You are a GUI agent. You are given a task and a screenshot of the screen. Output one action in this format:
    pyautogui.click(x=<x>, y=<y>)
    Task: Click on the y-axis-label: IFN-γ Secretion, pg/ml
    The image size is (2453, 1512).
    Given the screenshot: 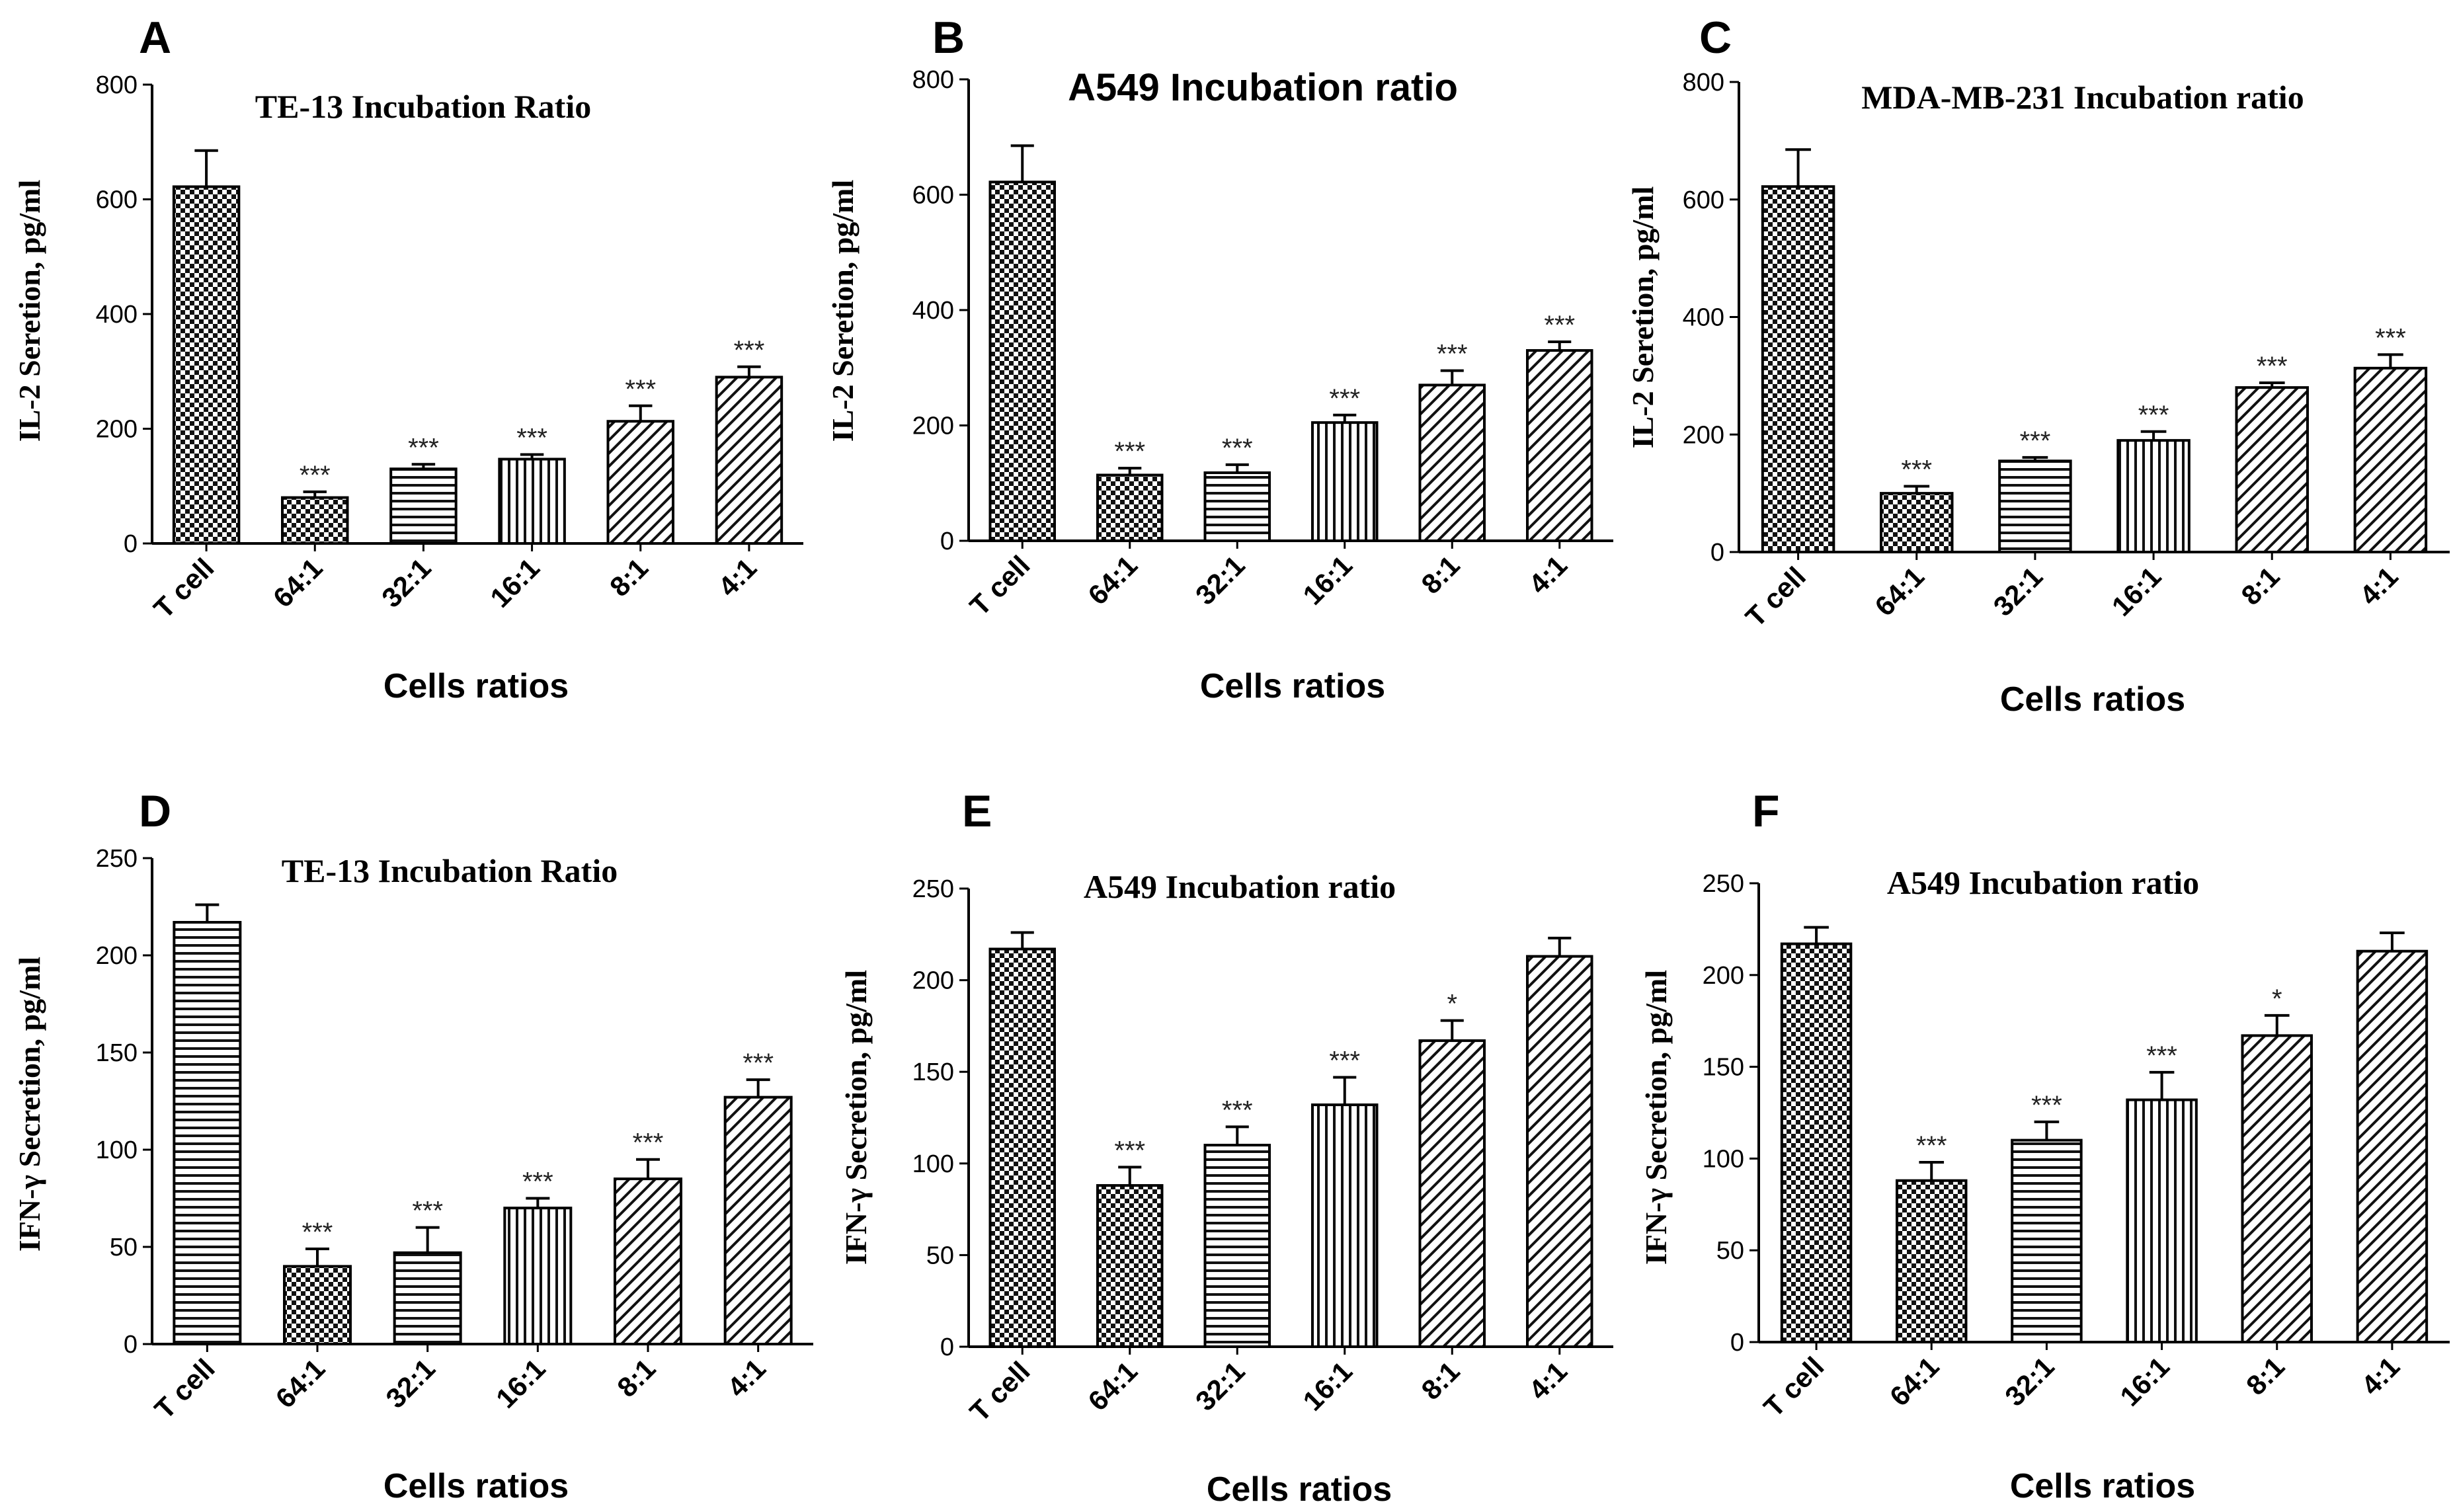 What is the action you would take?
    pyautogui.click(x=1656, y=1117)
    